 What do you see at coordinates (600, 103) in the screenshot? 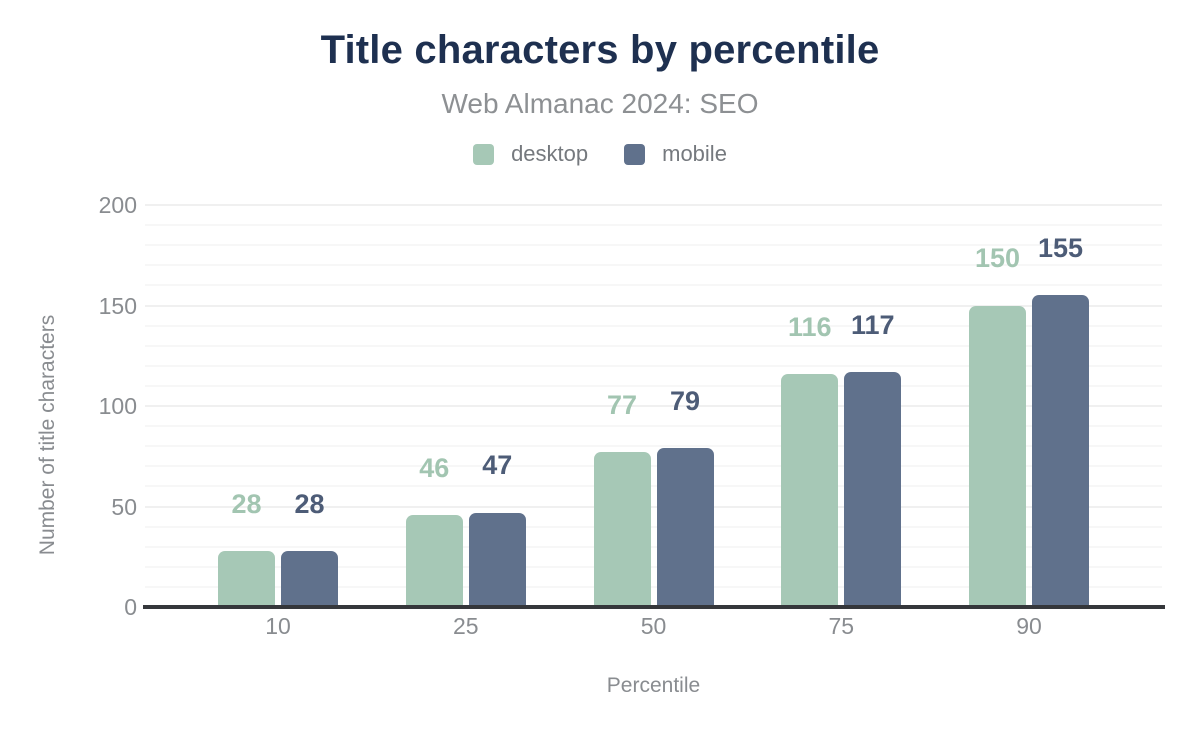
I see `chart-subtitle: Web Almanac 2024: SEO` at bounding box center [600, 103].